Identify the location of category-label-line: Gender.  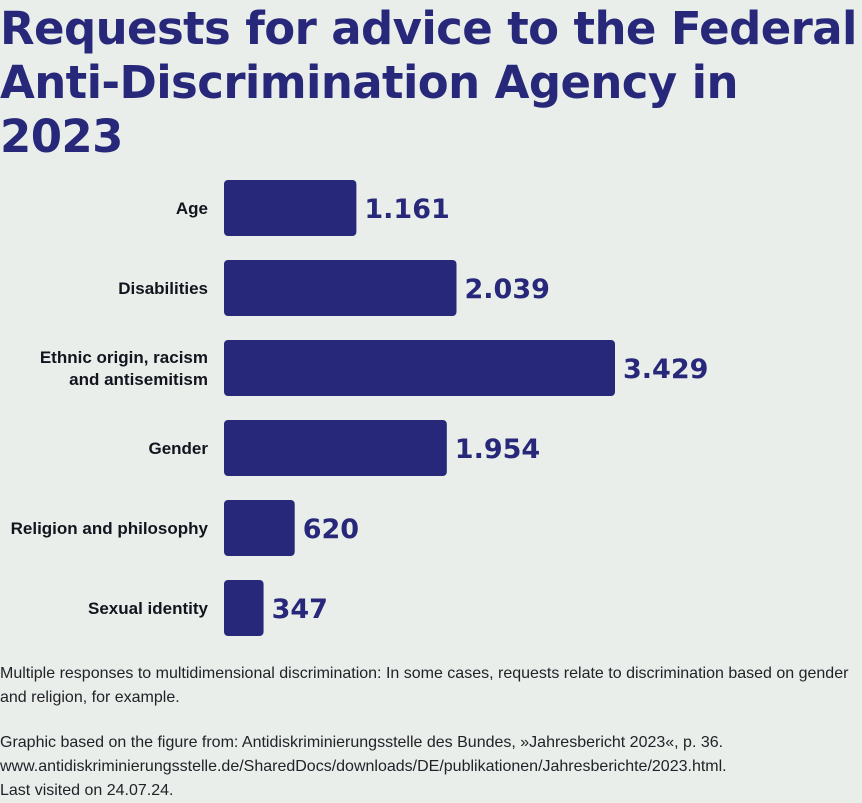
(178, 448).